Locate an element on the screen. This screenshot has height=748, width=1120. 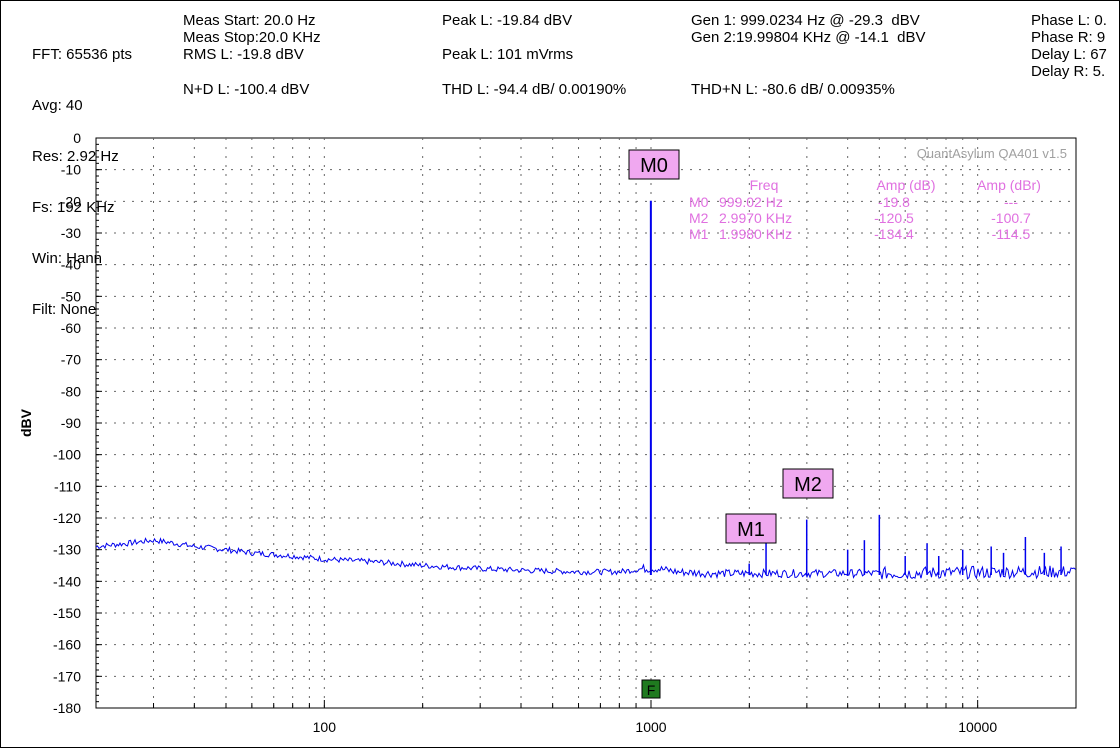
fft-points: FFT: 65536 pts is located at coordinates (82, 54).